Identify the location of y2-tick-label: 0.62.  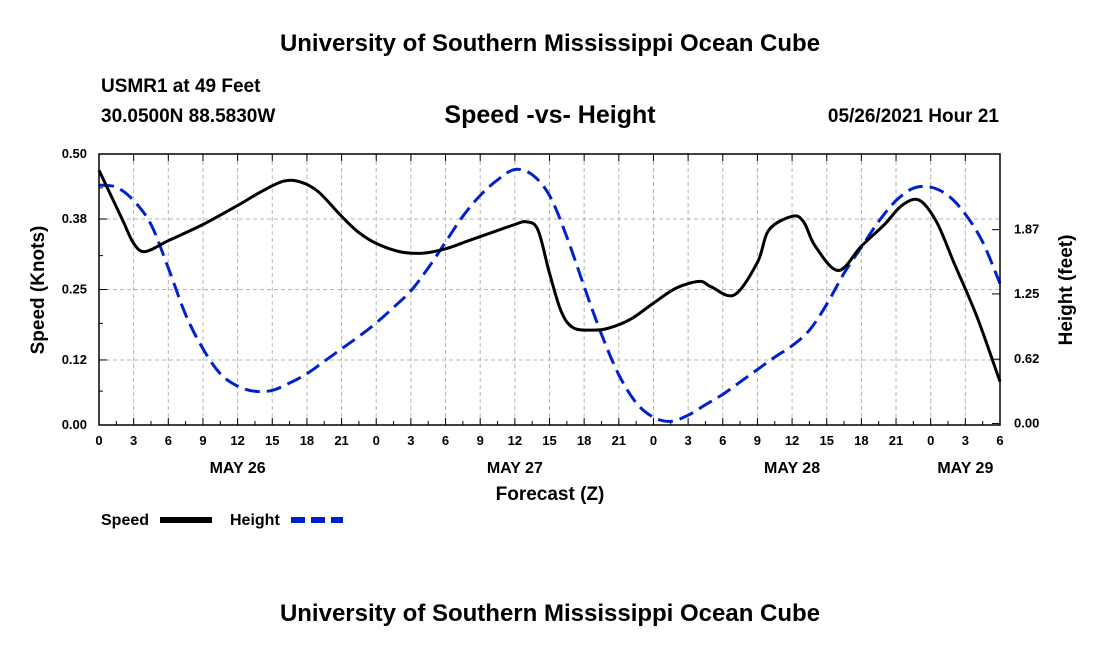
(1026, 358).